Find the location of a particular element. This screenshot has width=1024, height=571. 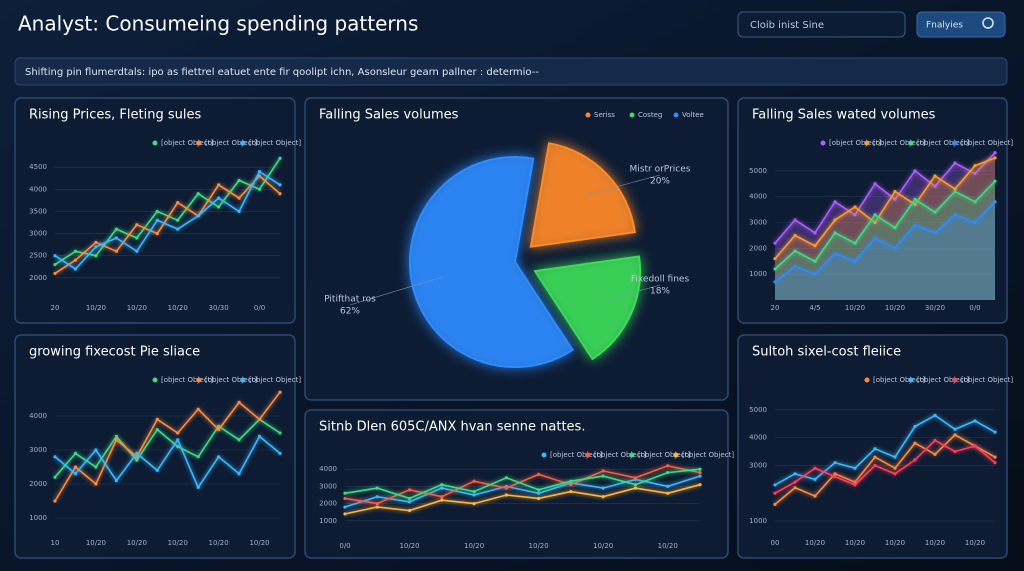

x-tick-label: 00 is located at coordinates (775, 543).